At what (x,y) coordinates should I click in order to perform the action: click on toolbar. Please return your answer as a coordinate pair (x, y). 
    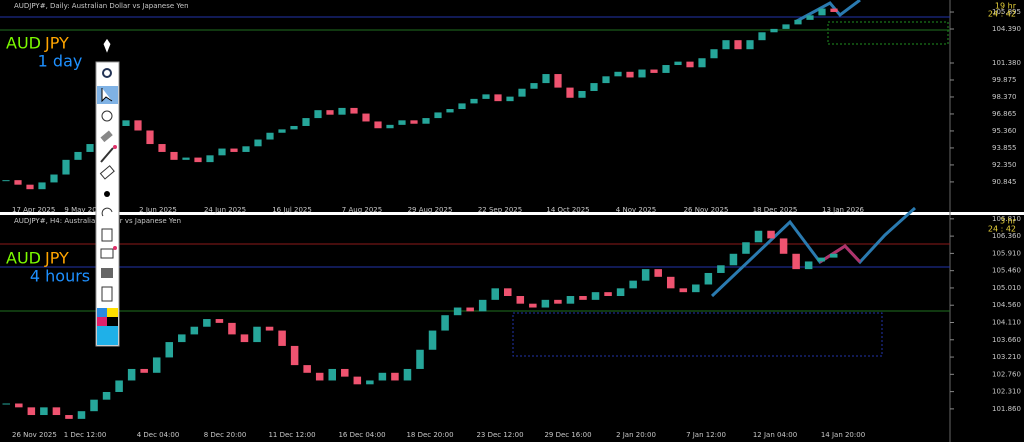
    Looking at the image, I should click on (107, 204).